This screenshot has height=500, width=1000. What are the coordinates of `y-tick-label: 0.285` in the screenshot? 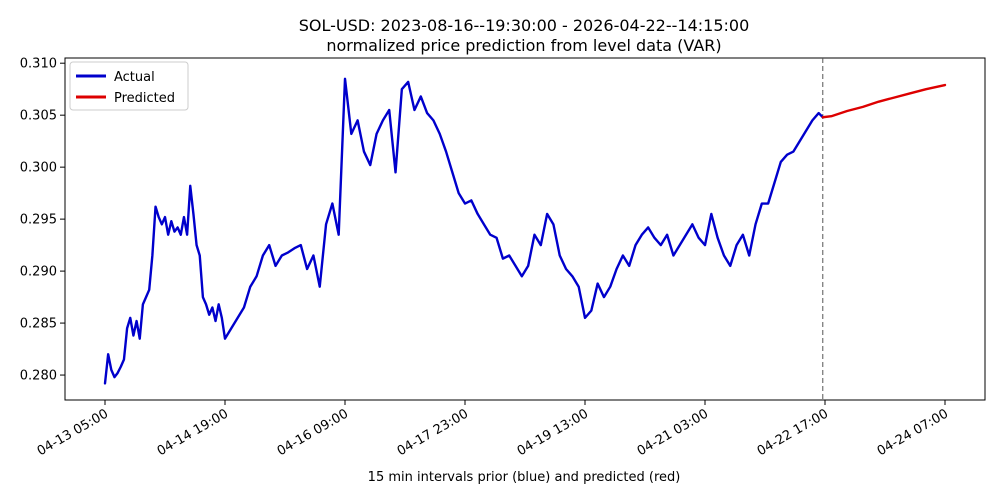 It's located at (38, 324).